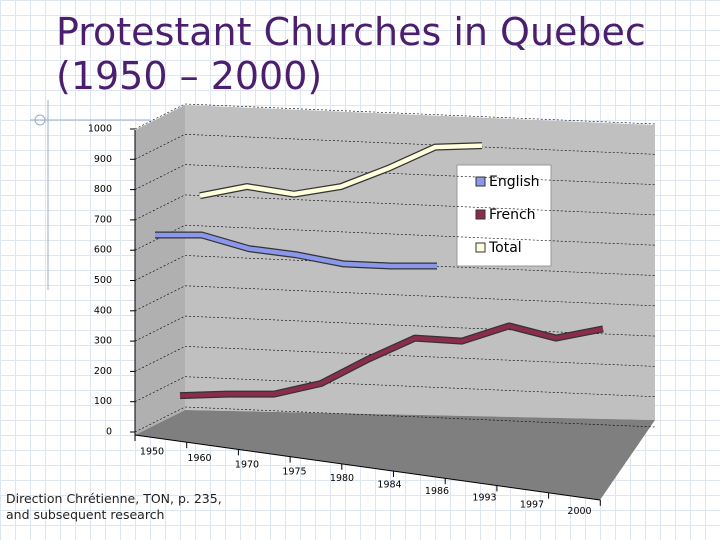  Describe the element at coordinates (103, 310) in the screenshot. I see `y-tick-label: 400` at that location.